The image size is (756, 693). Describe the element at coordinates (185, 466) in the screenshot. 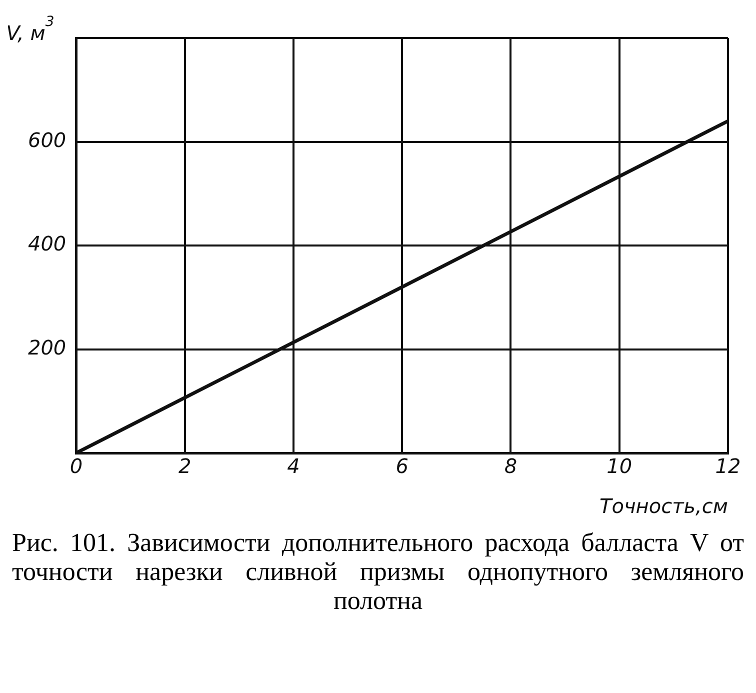

I see `x-tick-label: 2` at that location.